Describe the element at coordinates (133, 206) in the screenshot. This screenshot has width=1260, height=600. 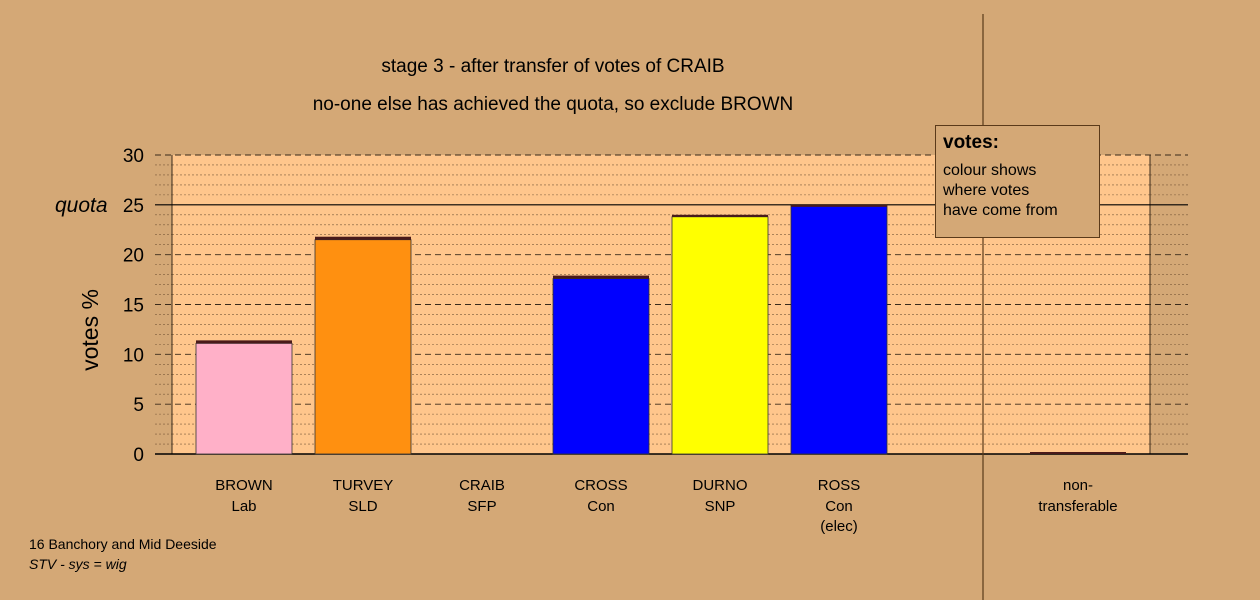
I see `y-tick-label: 25` at that location.